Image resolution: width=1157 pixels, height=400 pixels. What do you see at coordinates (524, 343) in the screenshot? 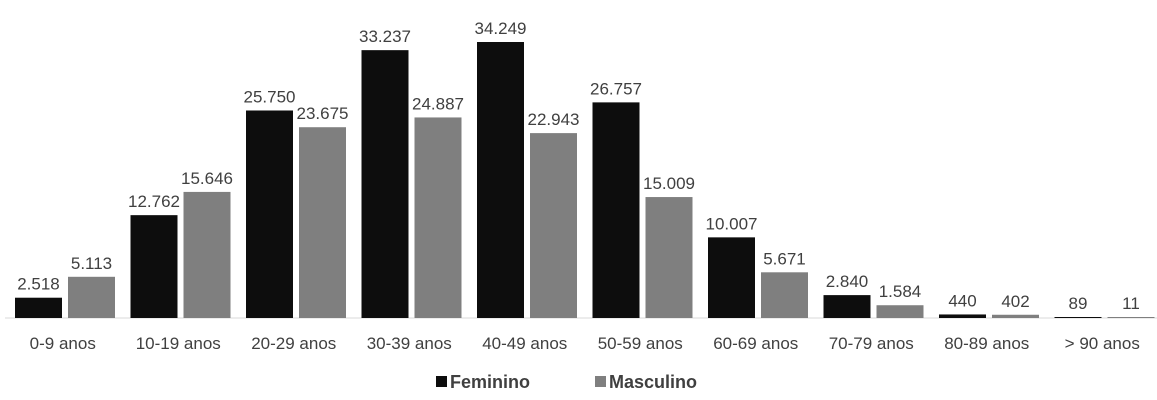
I see `x-tick-label-4: 40-49 anos` at bounding box center [524, 343].